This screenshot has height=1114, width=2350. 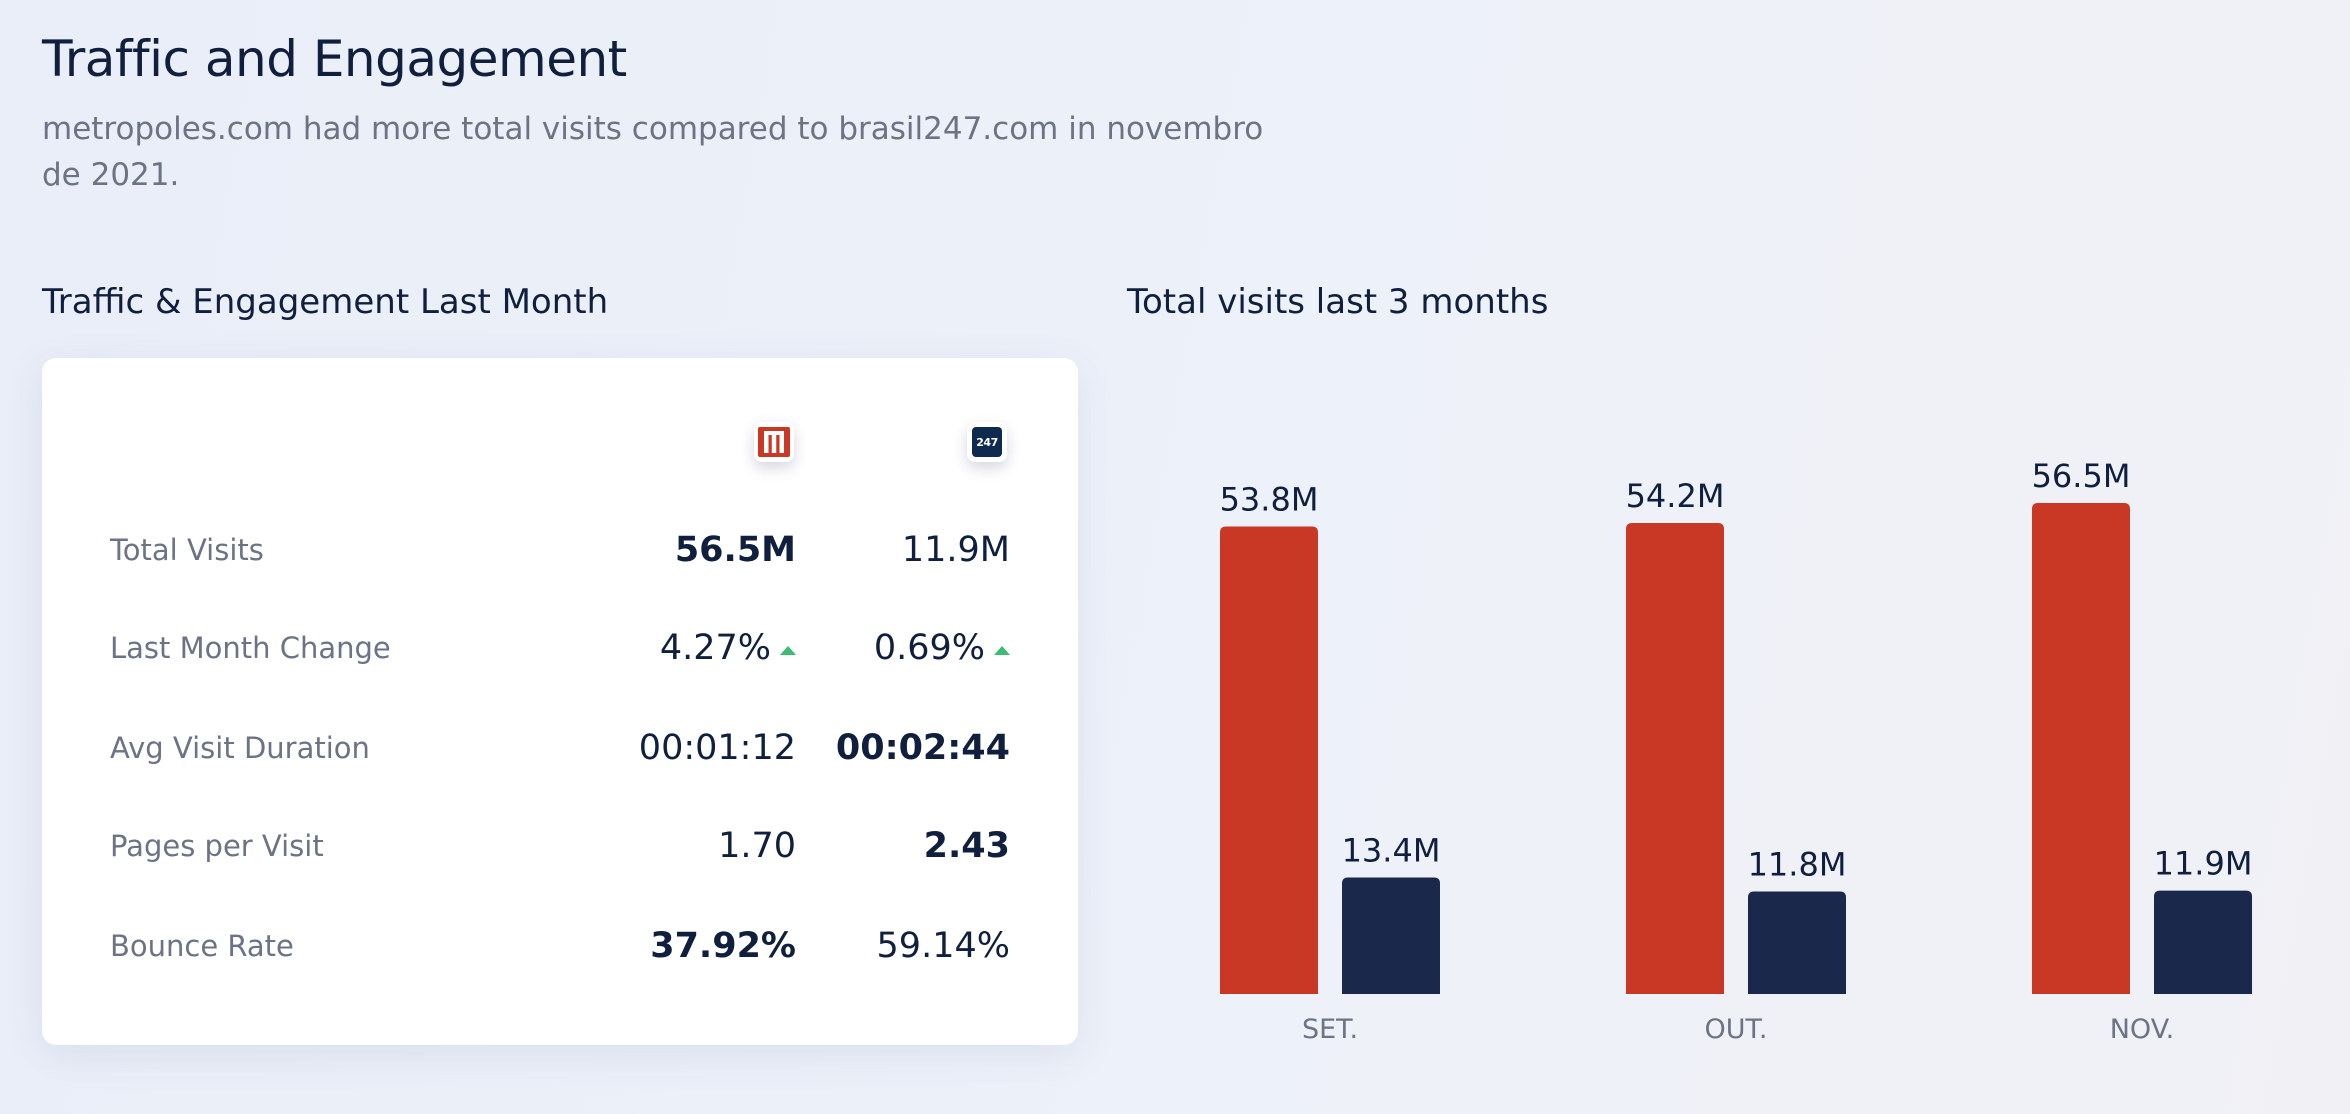 I want to click on value-text: 2.43, so click(x=966, y=846).